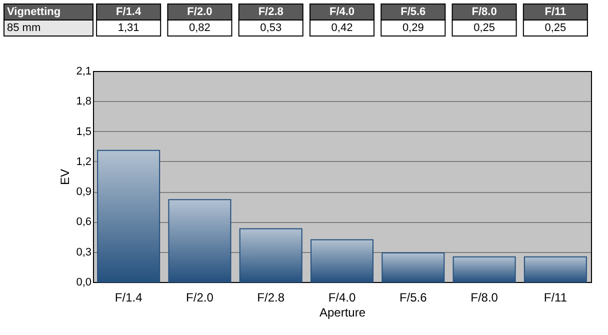 The image size is (608, 335). What do you see at coordinates (129, 12) in the screenshot?
I see `category-label: F/1.4` at bounding box center [129, 12].